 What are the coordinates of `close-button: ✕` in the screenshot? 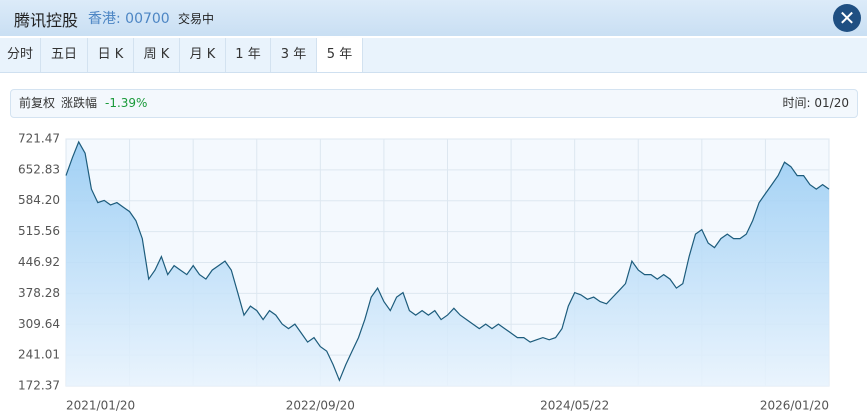 It's located at (847, 18).